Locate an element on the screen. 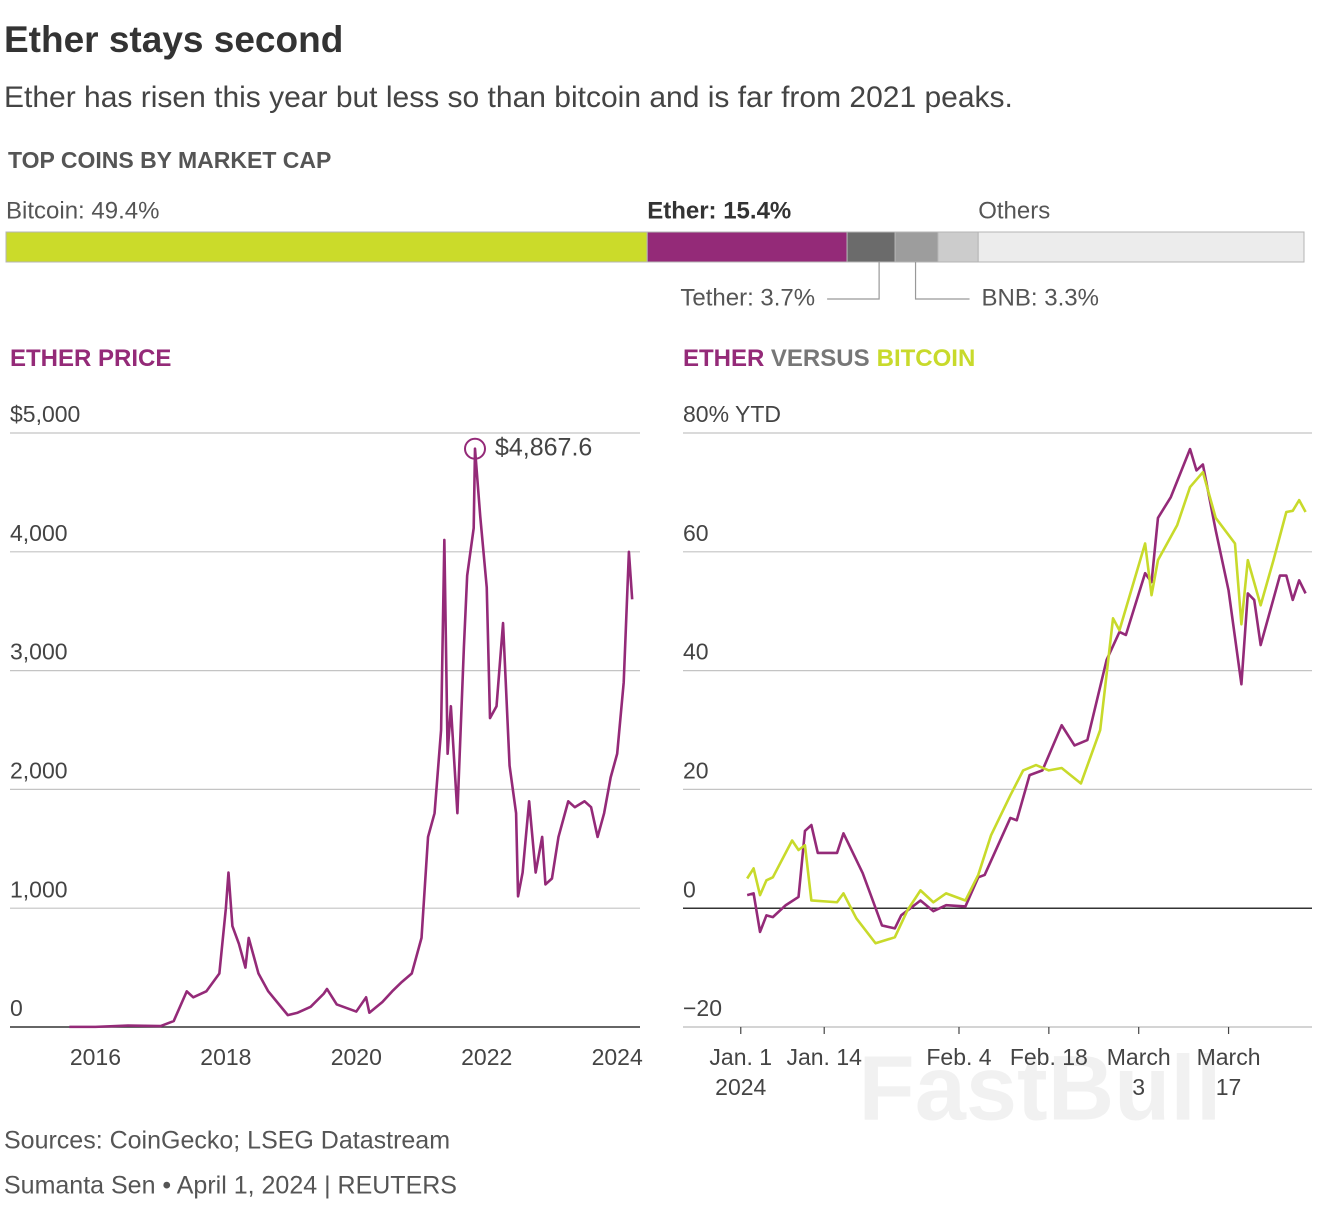 The image size is (1320, 1220). x-tick-label: 2016 is located at coordinates (95, 1057).